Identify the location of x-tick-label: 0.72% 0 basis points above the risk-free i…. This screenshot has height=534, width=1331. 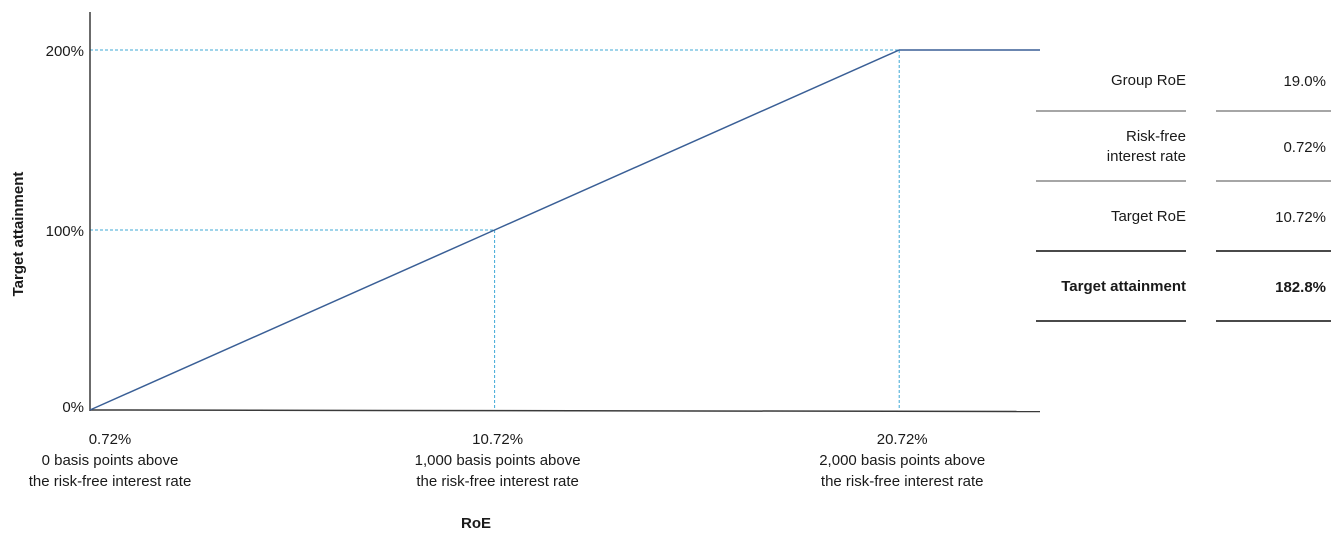
(110, 460).